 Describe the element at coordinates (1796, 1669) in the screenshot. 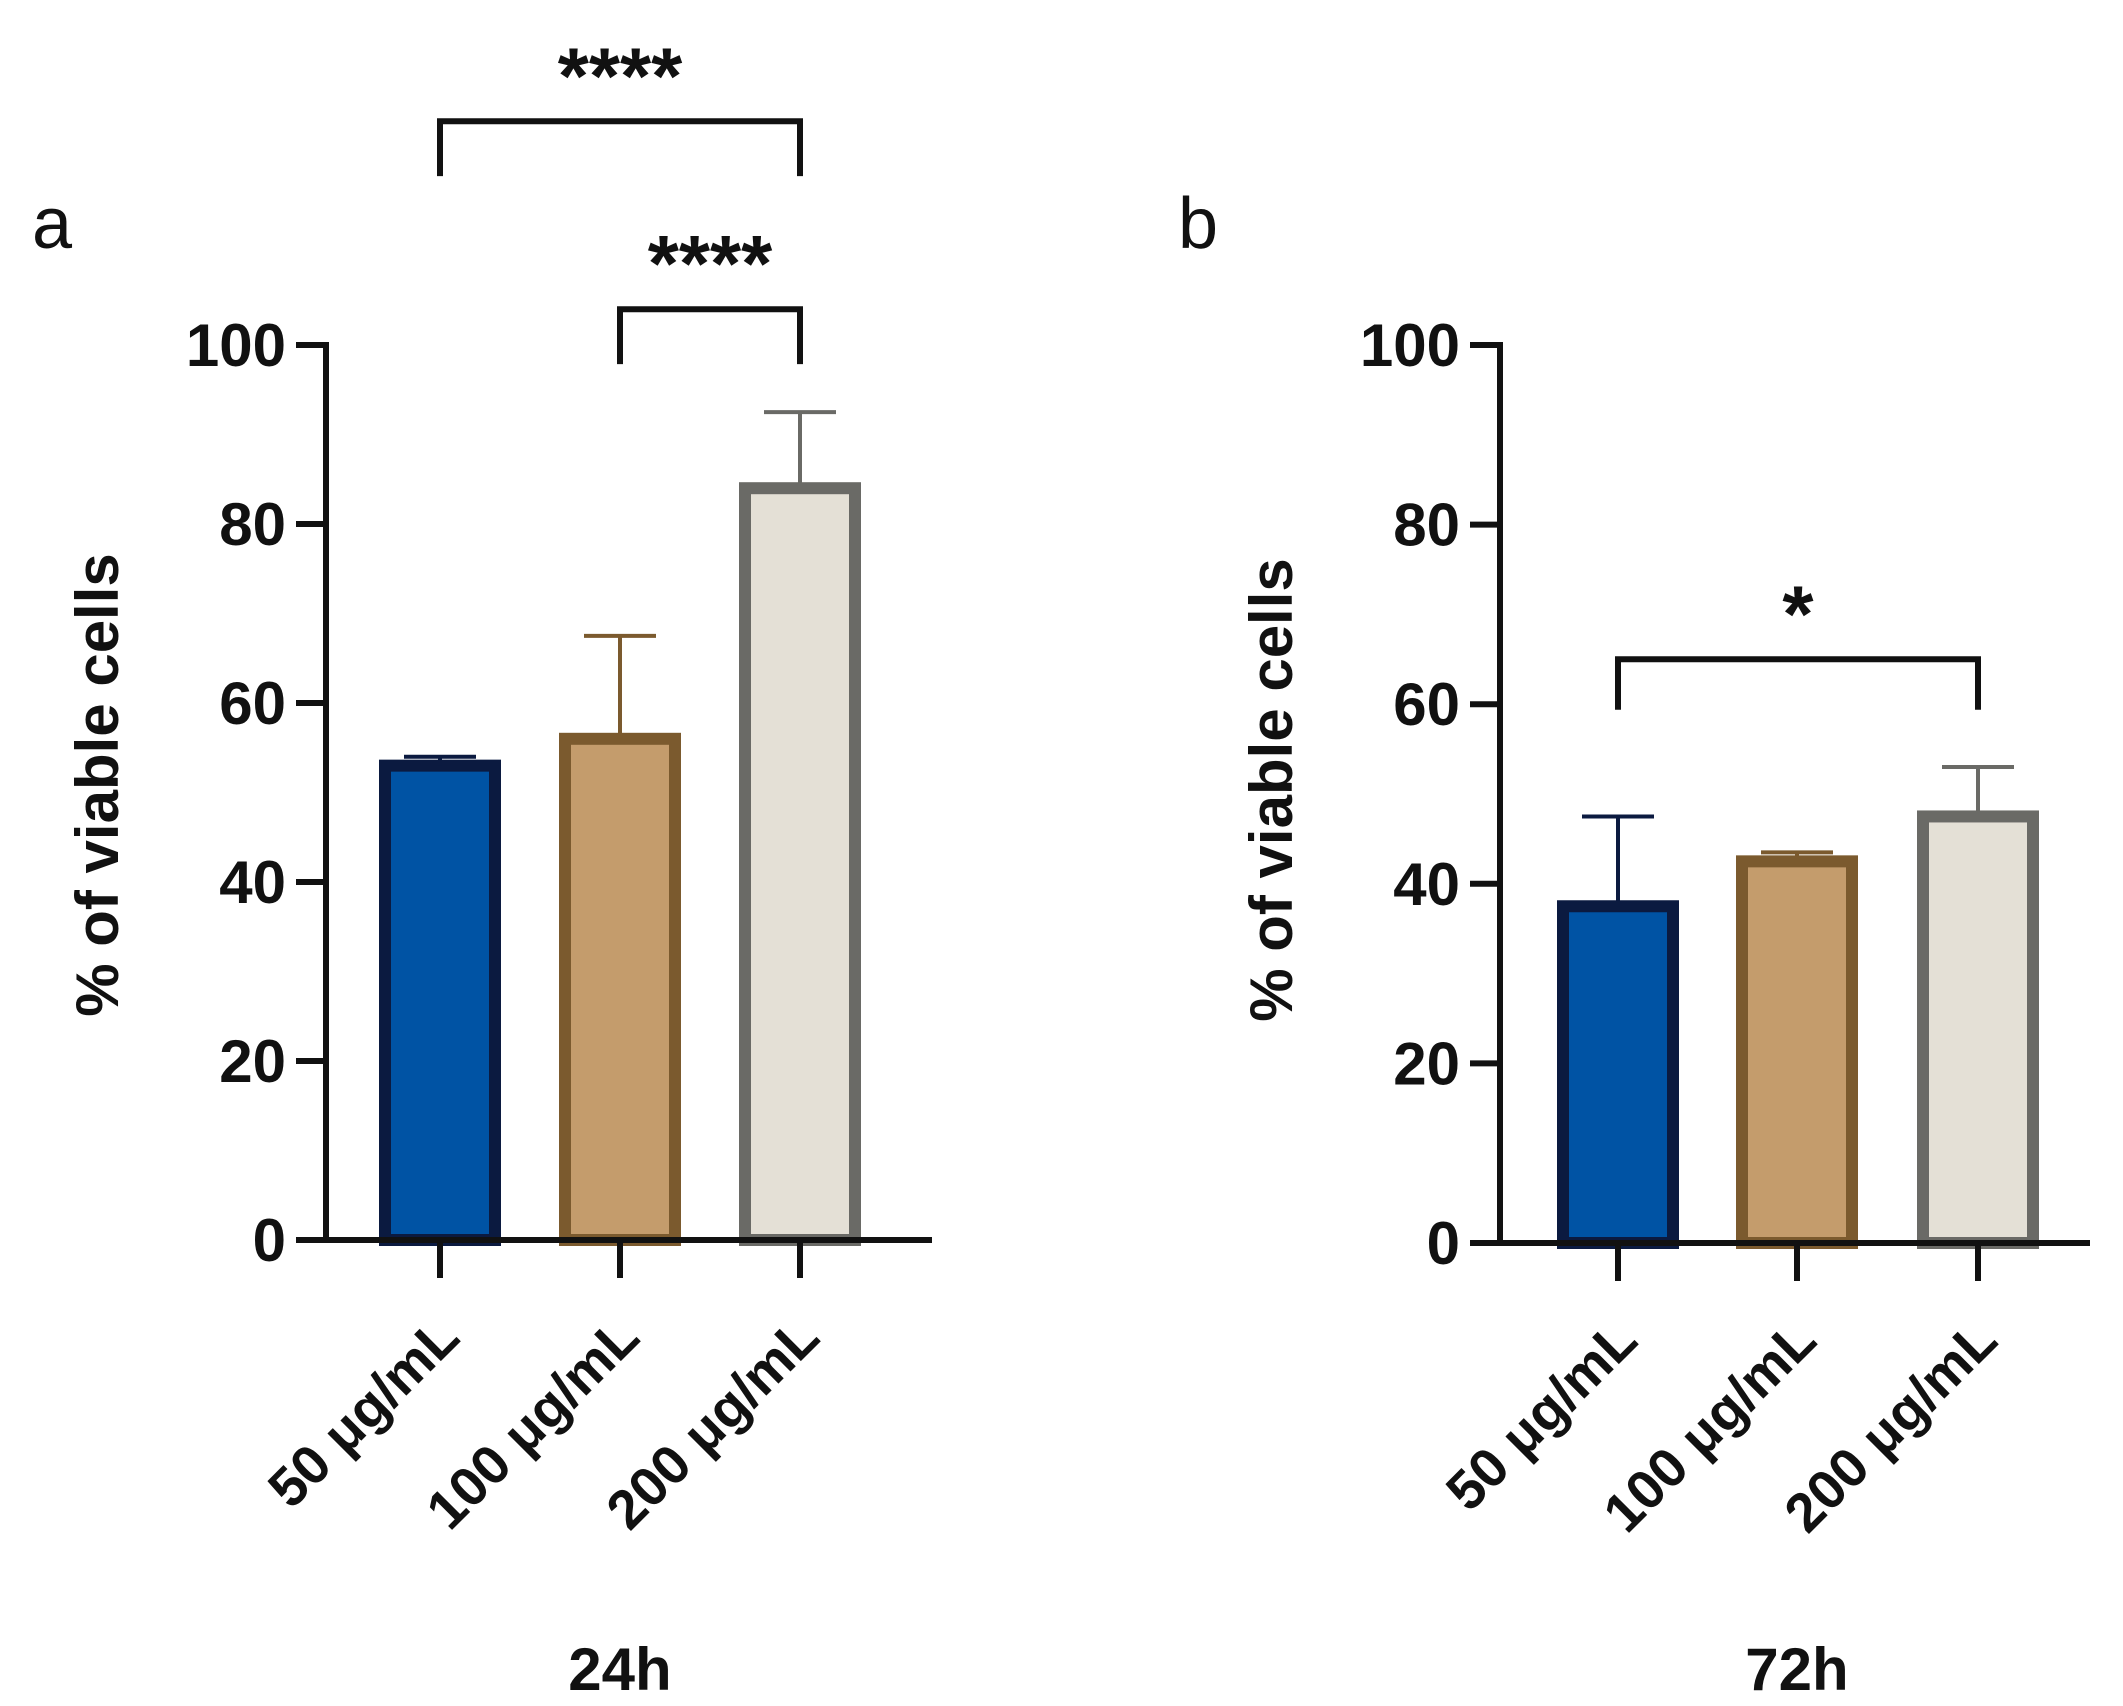

I see `panel-b-x-axis-title: 72h` at that location.